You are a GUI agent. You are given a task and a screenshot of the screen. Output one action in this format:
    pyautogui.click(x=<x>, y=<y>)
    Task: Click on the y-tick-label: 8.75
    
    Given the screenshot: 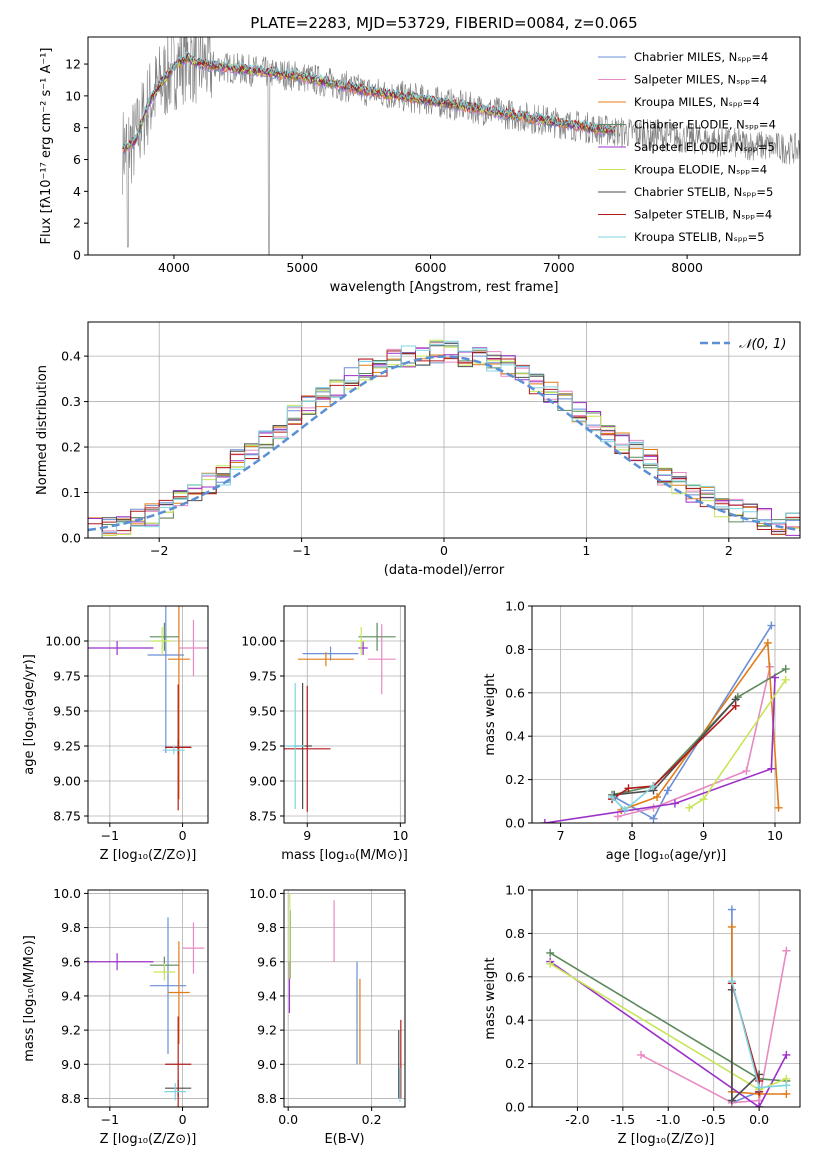 What is the action you would take?
    pyautogui.click(x=263, y=816)
    